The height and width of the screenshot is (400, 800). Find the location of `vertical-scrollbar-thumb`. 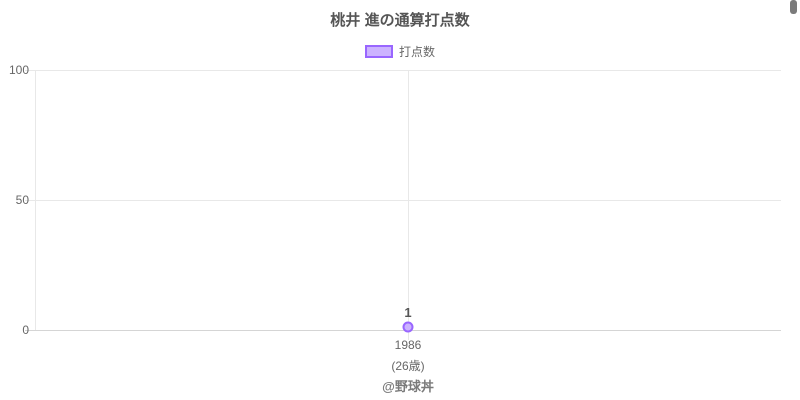

vertical-scrollbar-thumb is located at coordinates (793, 7).